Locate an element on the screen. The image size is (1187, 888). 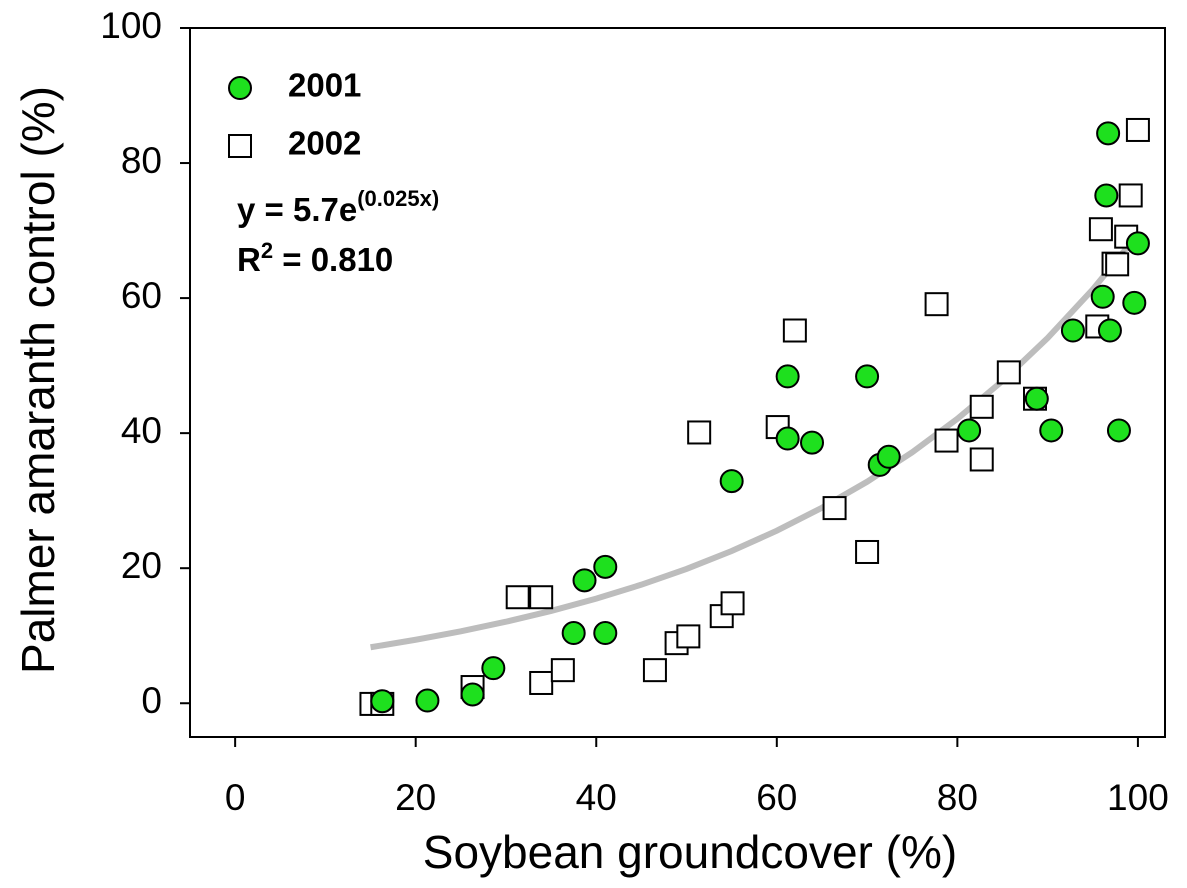
y-tick-label: 100 is located at coordinates (131, 25).